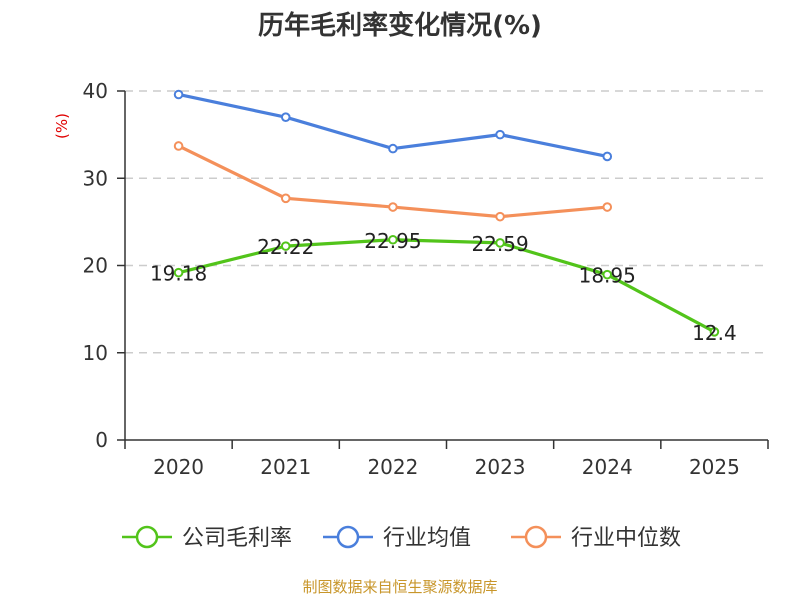 This screenshot has height=600, width=800. I want to click on data-labels: 19.18 22.22 22.95 22.59 18.95 12.4, so click(443, 287).